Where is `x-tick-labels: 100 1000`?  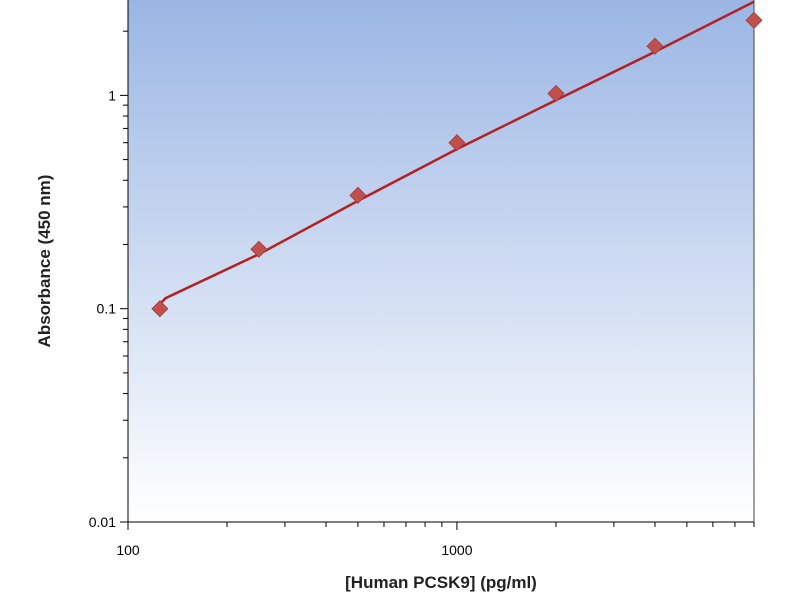
x-tick-labels: 100 1000 is located at coordinates (294, 550).